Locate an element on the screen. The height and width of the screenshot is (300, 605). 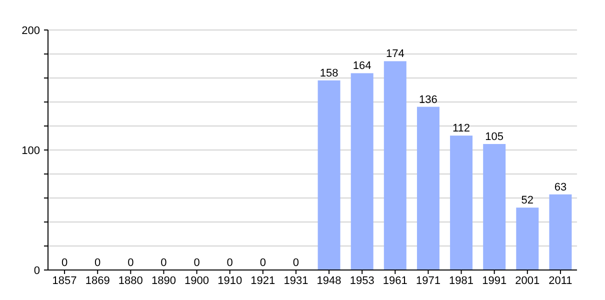
x-tick-label: 1961 is located at coordinates (395, 281).